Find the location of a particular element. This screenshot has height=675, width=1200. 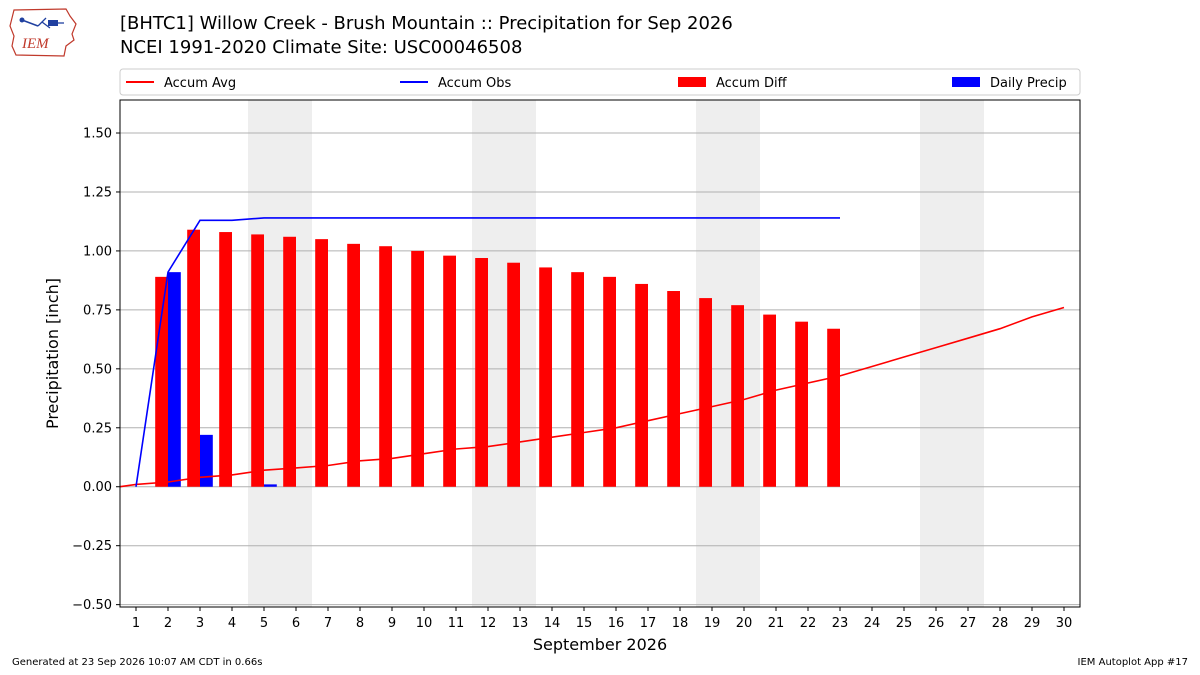

x-tick-label: 27 is located at coordinates (968, 623).